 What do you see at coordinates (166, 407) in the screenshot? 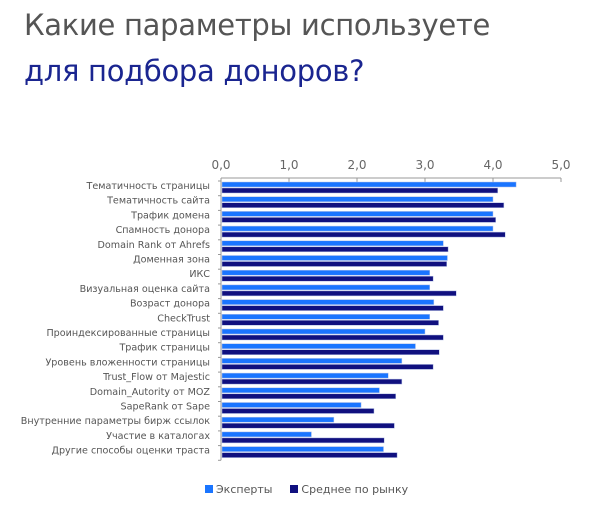
I see `category-label: SapeRank от Sape` at bounding box center [166, 407].